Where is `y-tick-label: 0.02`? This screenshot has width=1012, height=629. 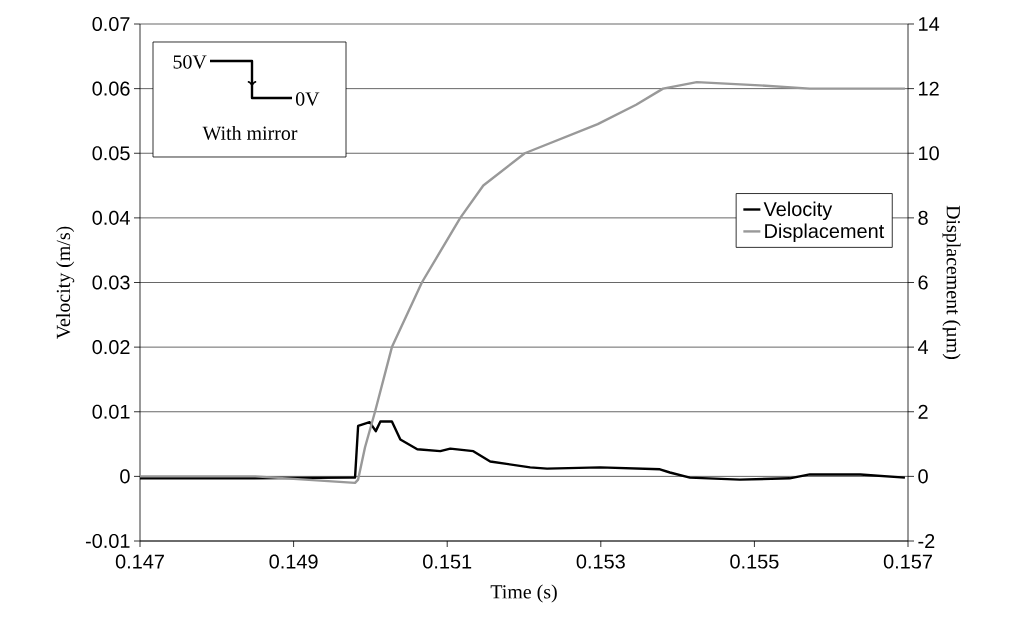
y-tick-label: 0.02 is located at coordinates (111, 347).